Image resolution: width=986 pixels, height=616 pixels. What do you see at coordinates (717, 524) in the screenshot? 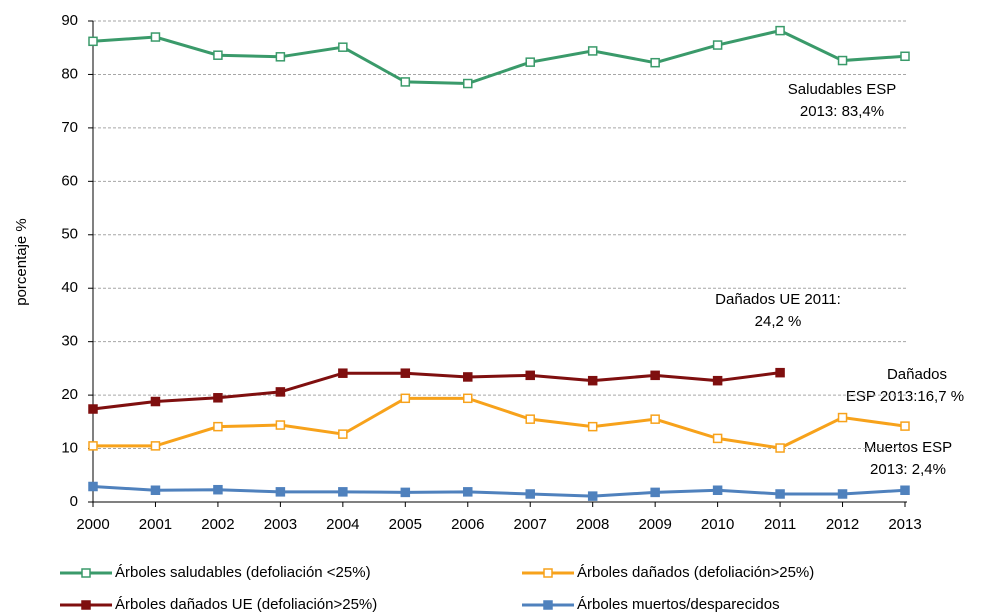
I see `x-tick-label: 2010` at bounding box center [717, 524].